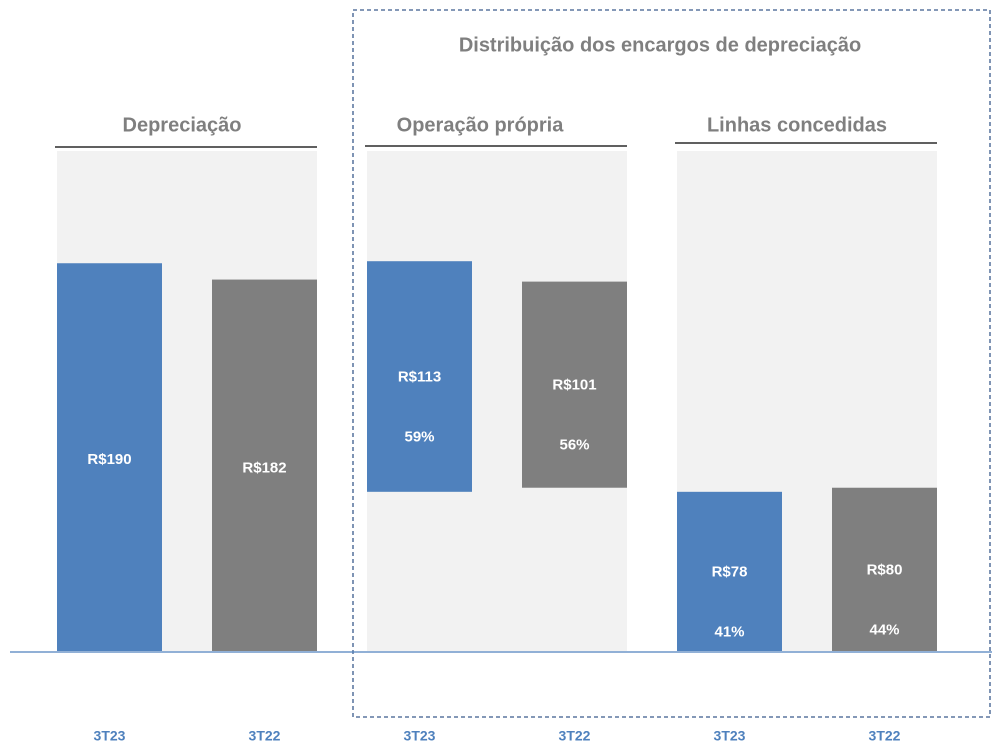 The height and width of the screenshot is (742, 992). Describe the element at coordinates (660, 45) in the screenshot. I see `section-title: Distribuição dos encargos de depreciação` at that location.